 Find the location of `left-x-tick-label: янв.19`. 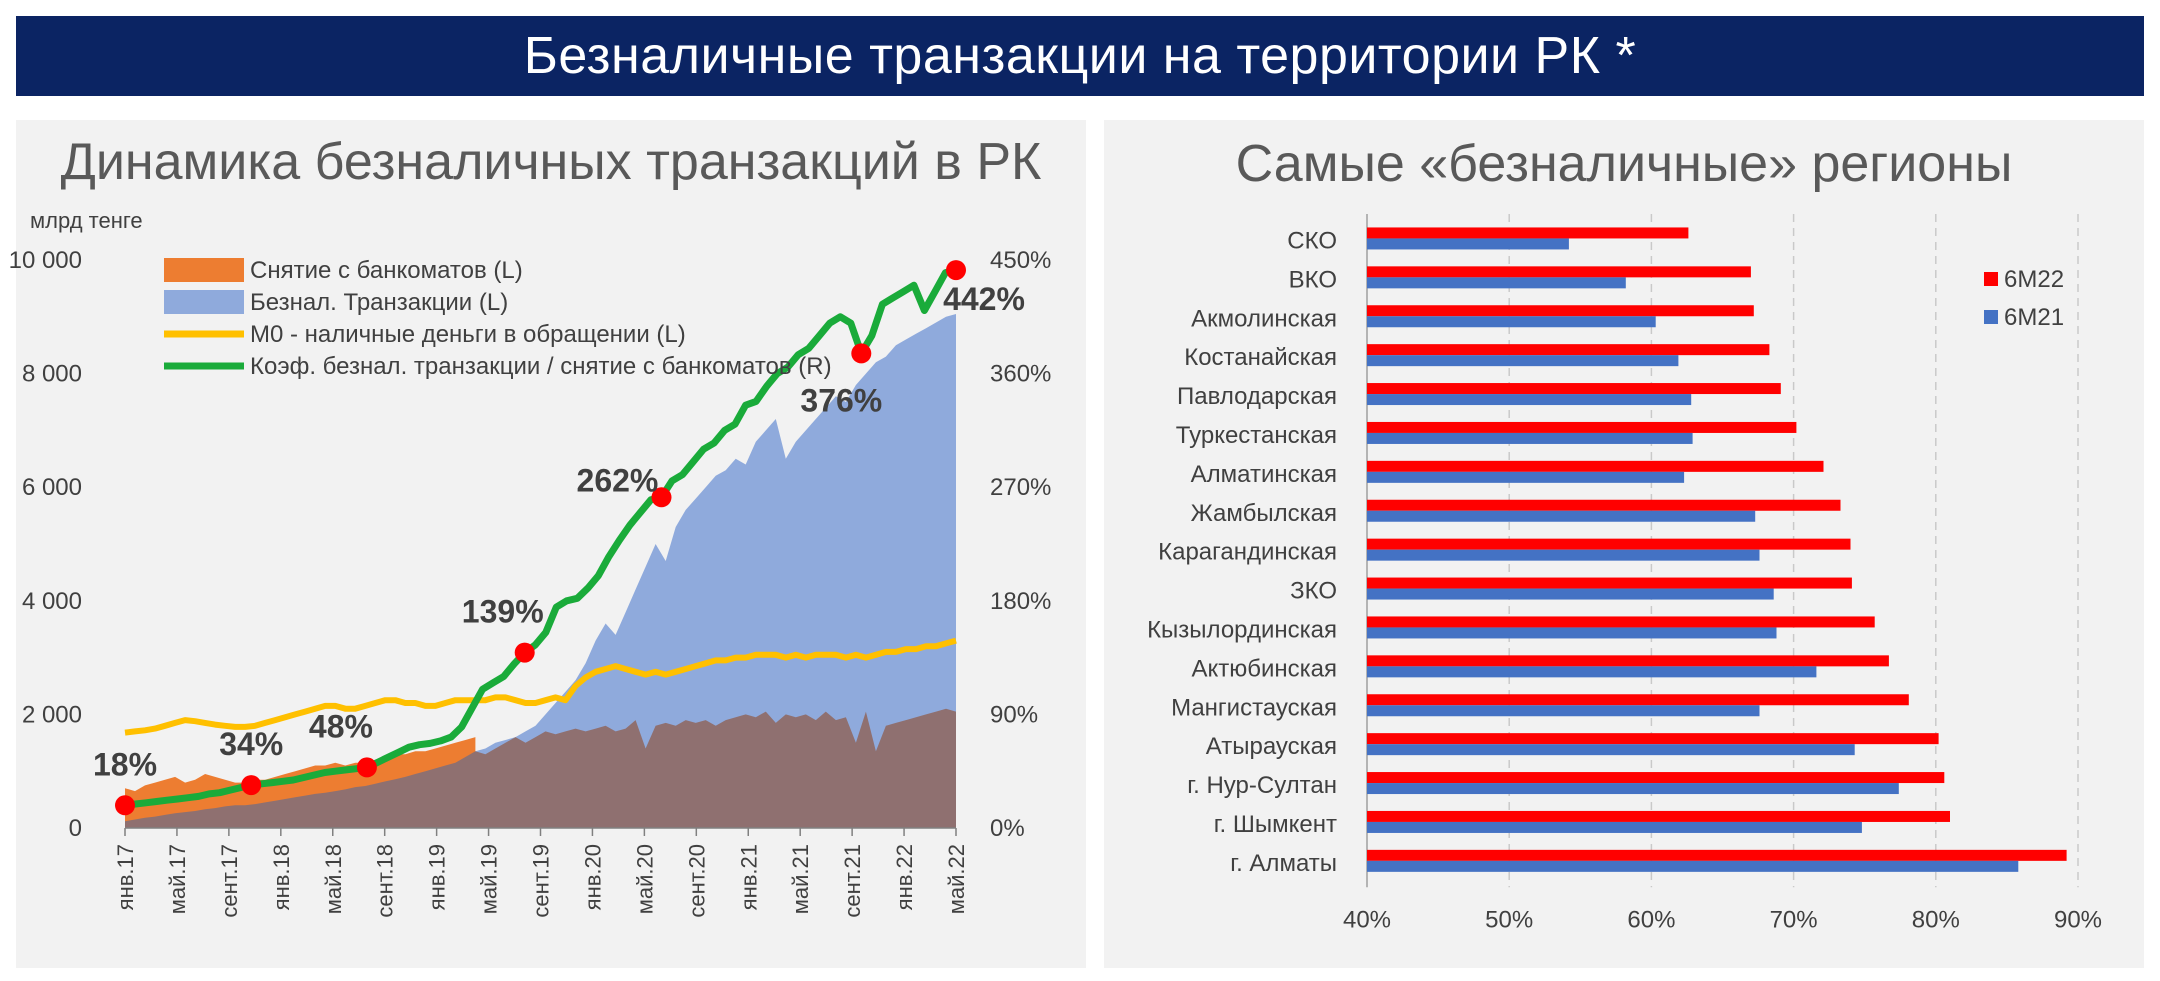

left-x-tick-label: янв.19 is located at coordinates (437, 877).